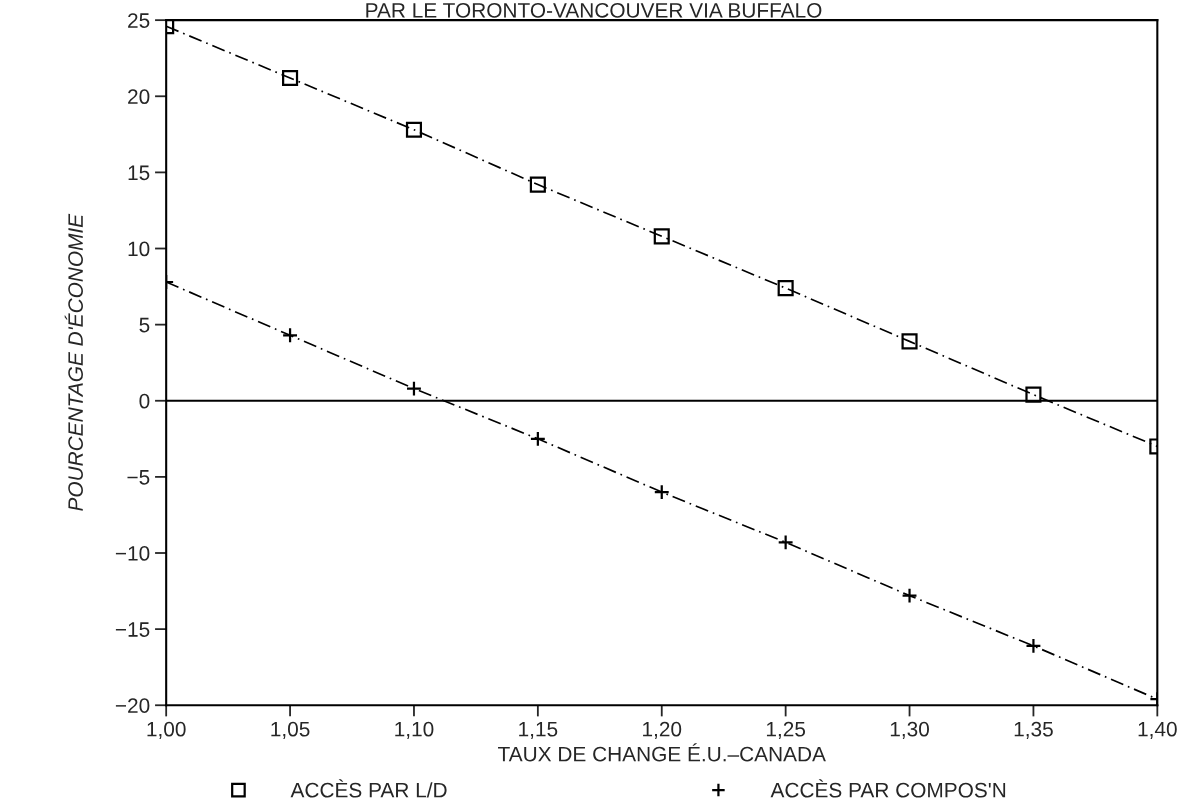 The width and height of the screenshot is (1187, 806). What do you see at coordinates (368, 788) in the screenshot?
I see `legend-label: ACCÈS PAR L/D` at bounding box center [368, 788].